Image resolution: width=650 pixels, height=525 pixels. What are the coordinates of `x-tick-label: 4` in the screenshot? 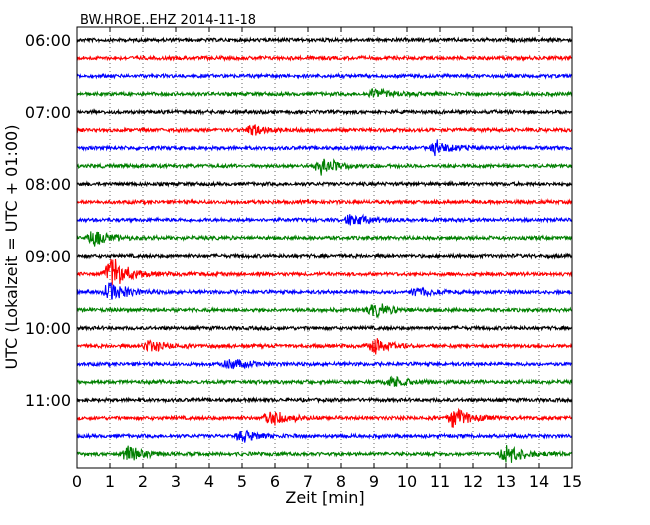 It's located at (209, 481).